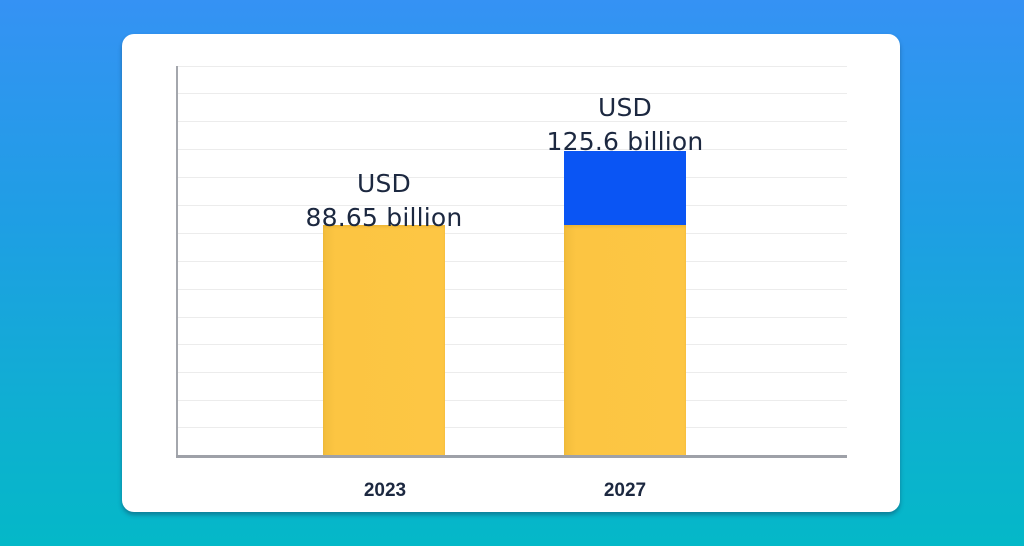 The image size is (1024, 546). Describe the element at coordinates (385, 490) in the screenshot. I see `x-tick-label-2023: 2023` at that location.